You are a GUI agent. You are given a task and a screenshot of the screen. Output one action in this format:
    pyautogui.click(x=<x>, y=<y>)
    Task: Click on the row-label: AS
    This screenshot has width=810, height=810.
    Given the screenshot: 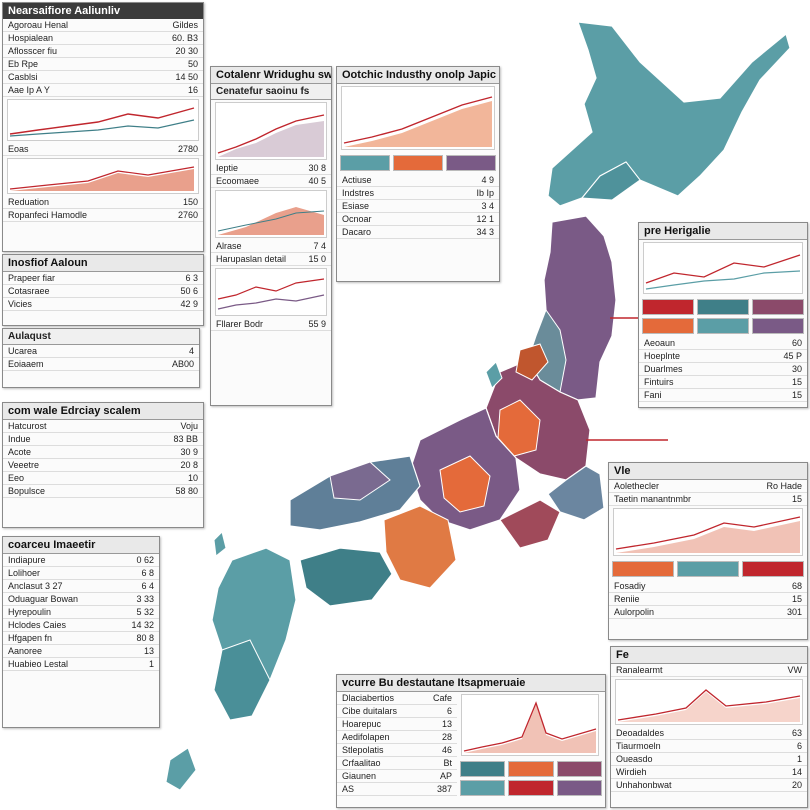 What is the action you would take?
    pyautogui.click(x=348, y=789)
    